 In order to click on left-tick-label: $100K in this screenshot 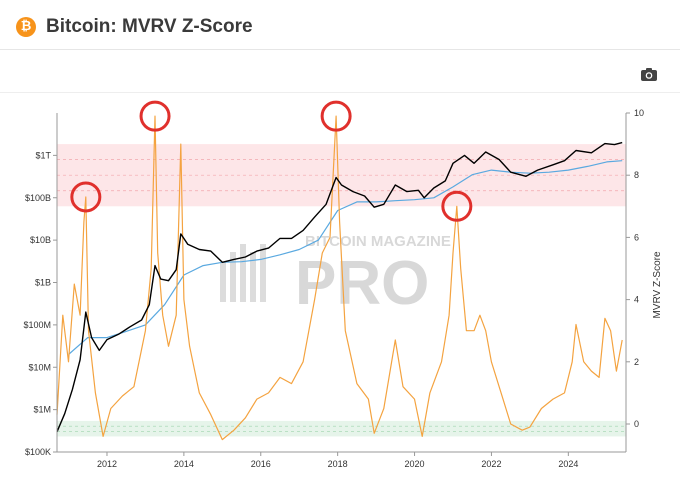, I will do `click(38, 452)`.